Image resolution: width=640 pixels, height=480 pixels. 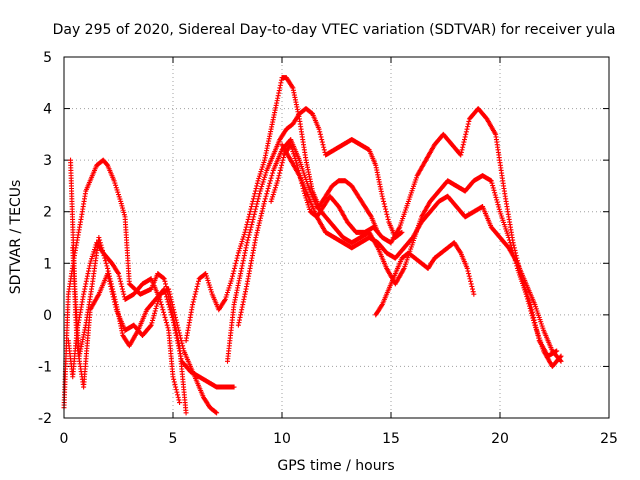 I want to click on y-tick-label: 4, so click(x=47, y=110).